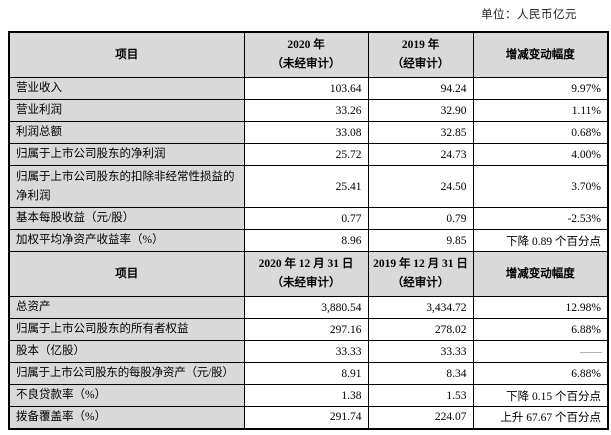 The height and width of the screenshot is (435, 611). I want to click on change-cell: -2.53%, so click(540, 218).